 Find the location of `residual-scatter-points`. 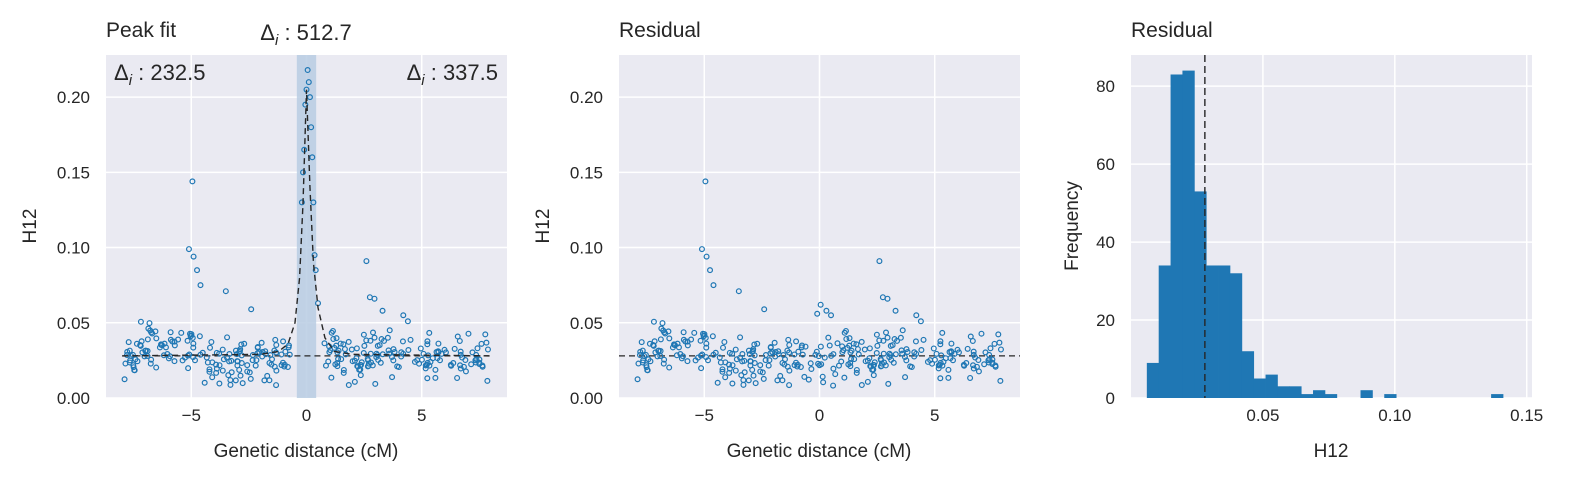

residual-scatter-points is located at coordinates (819, 283).